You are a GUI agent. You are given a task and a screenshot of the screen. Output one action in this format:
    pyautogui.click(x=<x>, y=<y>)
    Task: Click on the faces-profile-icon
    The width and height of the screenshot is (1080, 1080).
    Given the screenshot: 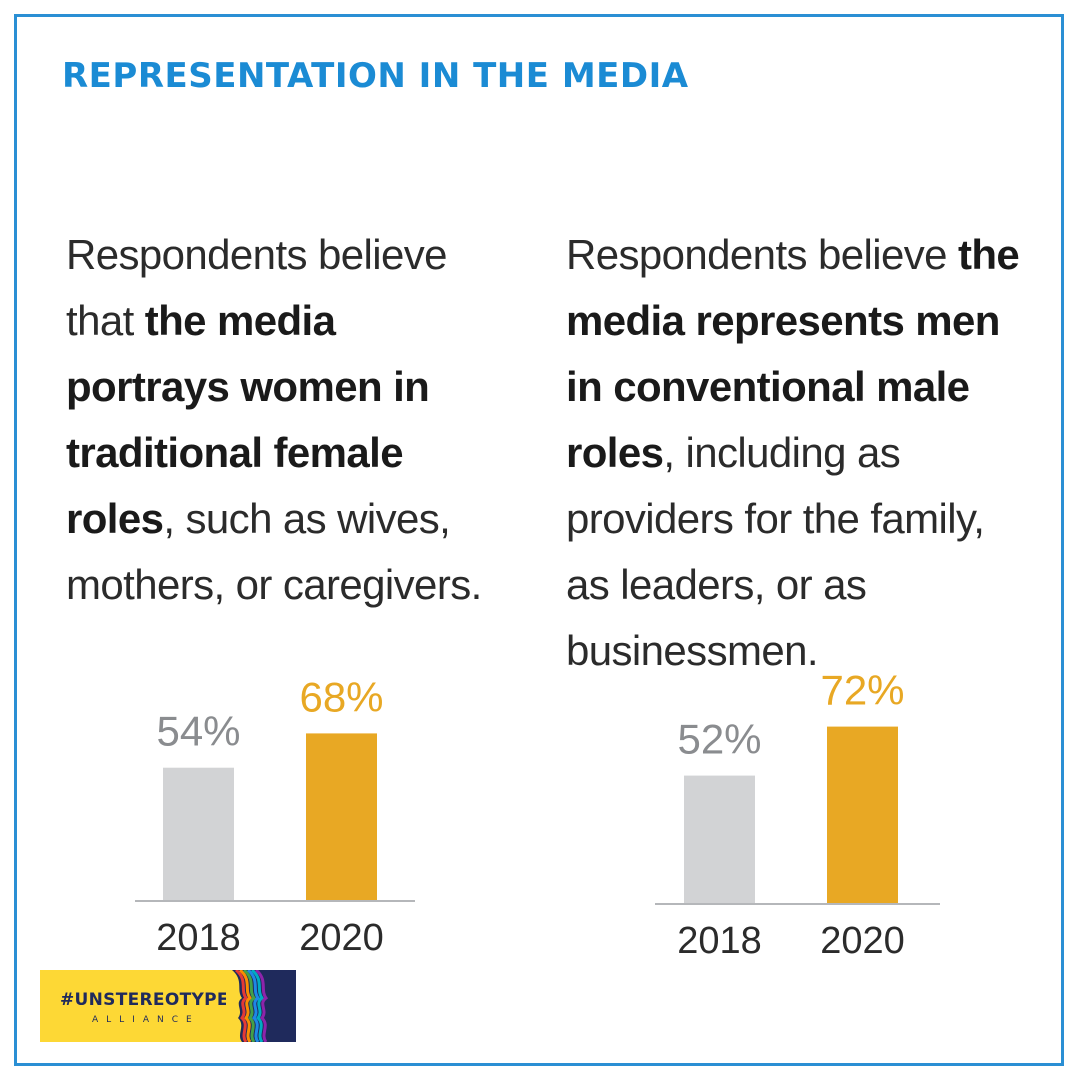 What is the action you would take?
    pyautogui.click(x=261, y=1006)
    